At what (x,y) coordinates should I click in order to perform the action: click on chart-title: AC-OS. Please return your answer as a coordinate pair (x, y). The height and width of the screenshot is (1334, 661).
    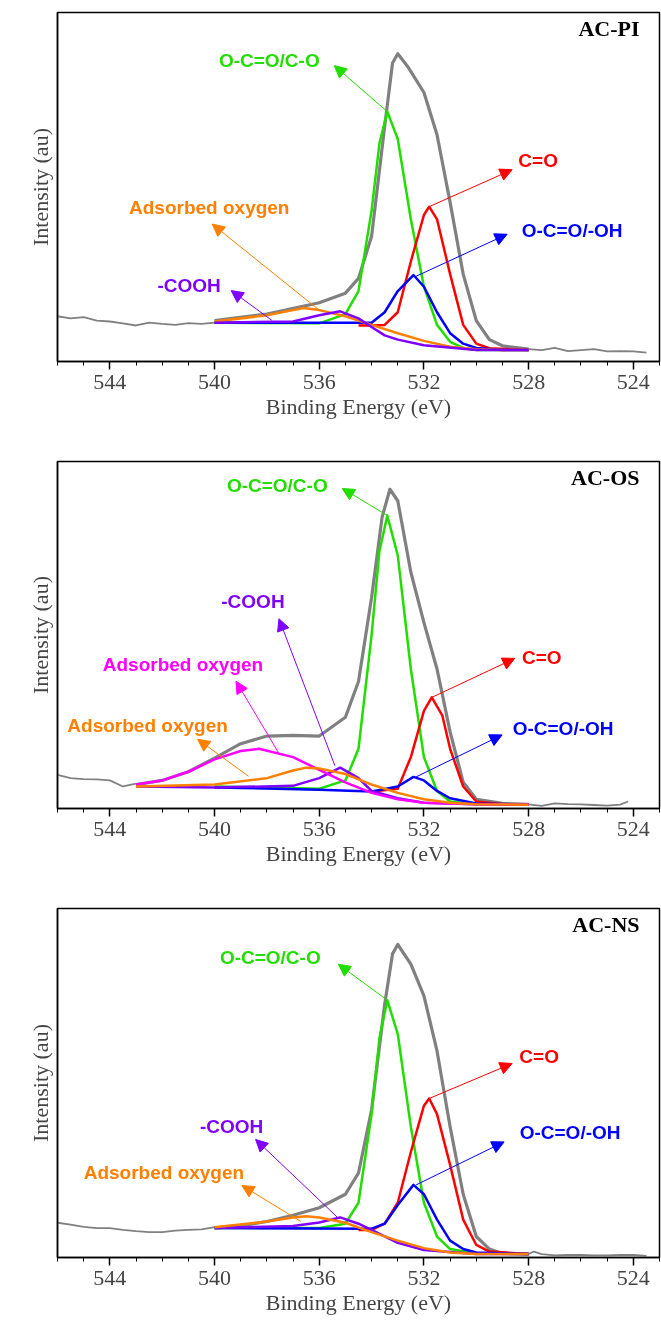
    Looking at the image, I should click on (605, 477).